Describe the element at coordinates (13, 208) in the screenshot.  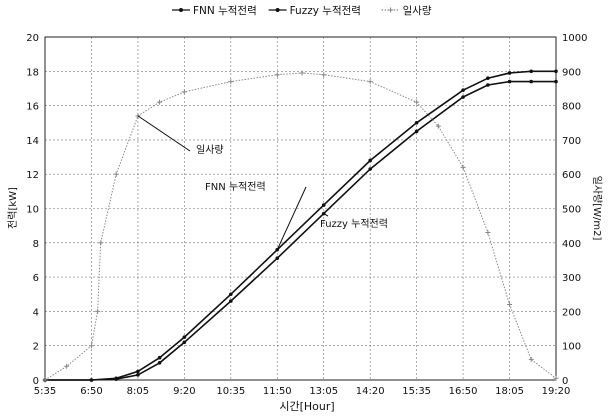
I see `y-axis-left-title: 전력[kW]` at that location.